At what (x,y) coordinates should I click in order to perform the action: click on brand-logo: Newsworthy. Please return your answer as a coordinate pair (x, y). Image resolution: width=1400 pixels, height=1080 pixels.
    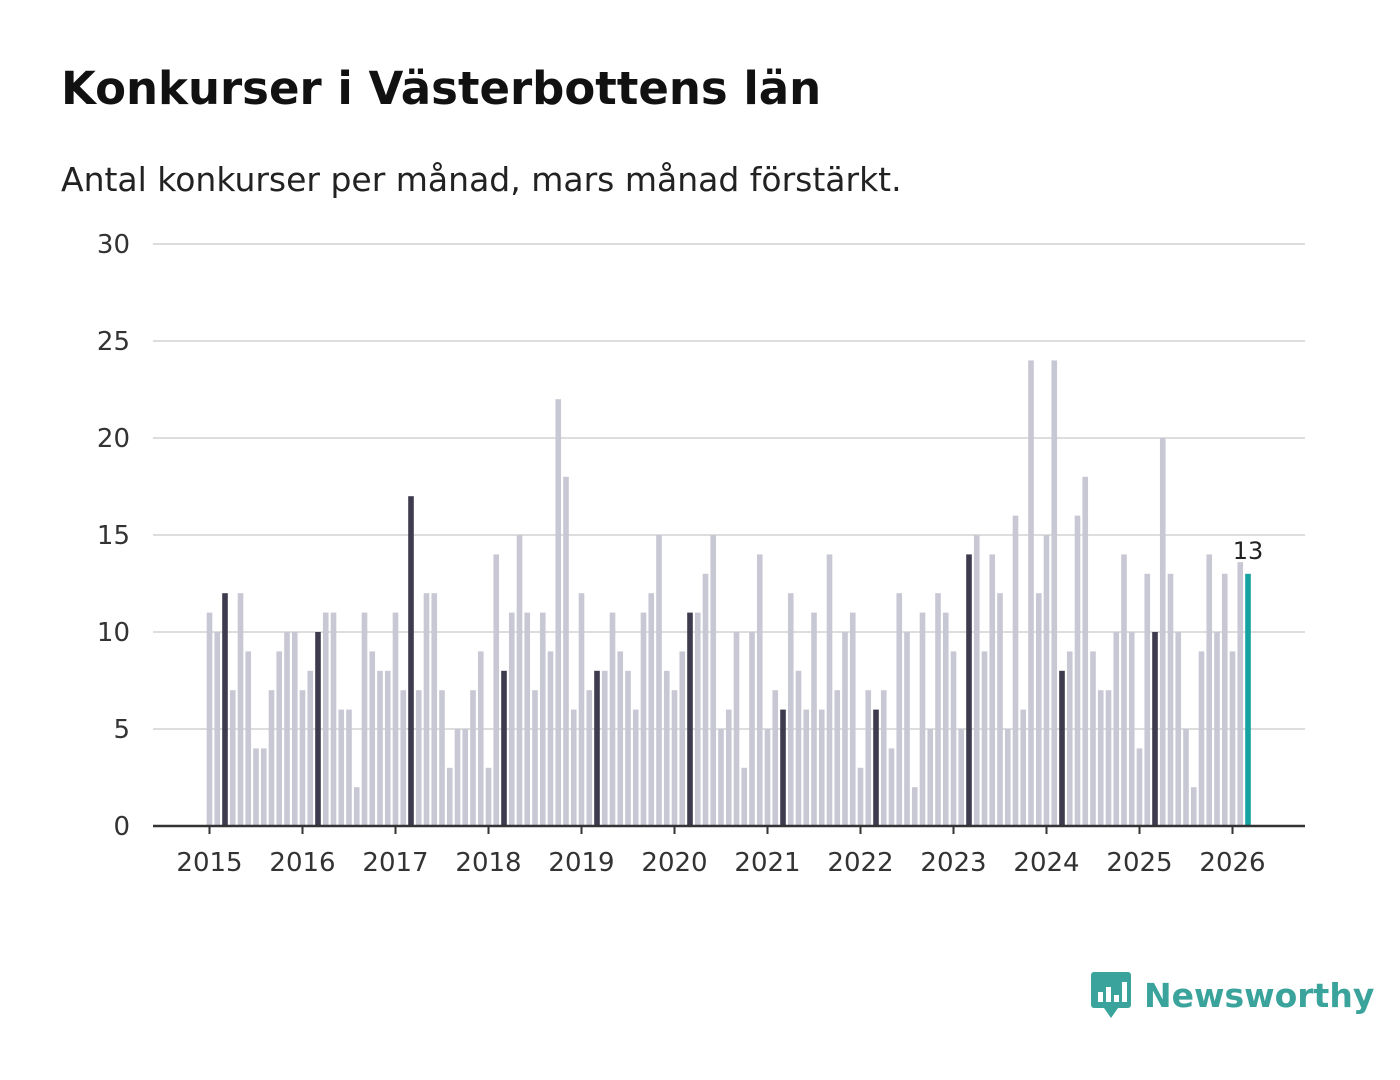
    Looking at the image, I should click on (1232, 995).